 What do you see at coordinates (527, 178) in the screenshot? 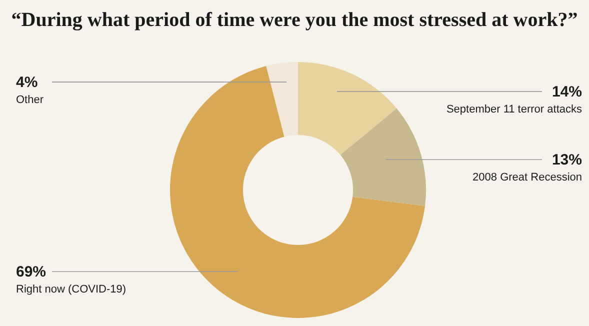
I see `slice-label: 2008 Great Recession` at bounding box center [527, 178].